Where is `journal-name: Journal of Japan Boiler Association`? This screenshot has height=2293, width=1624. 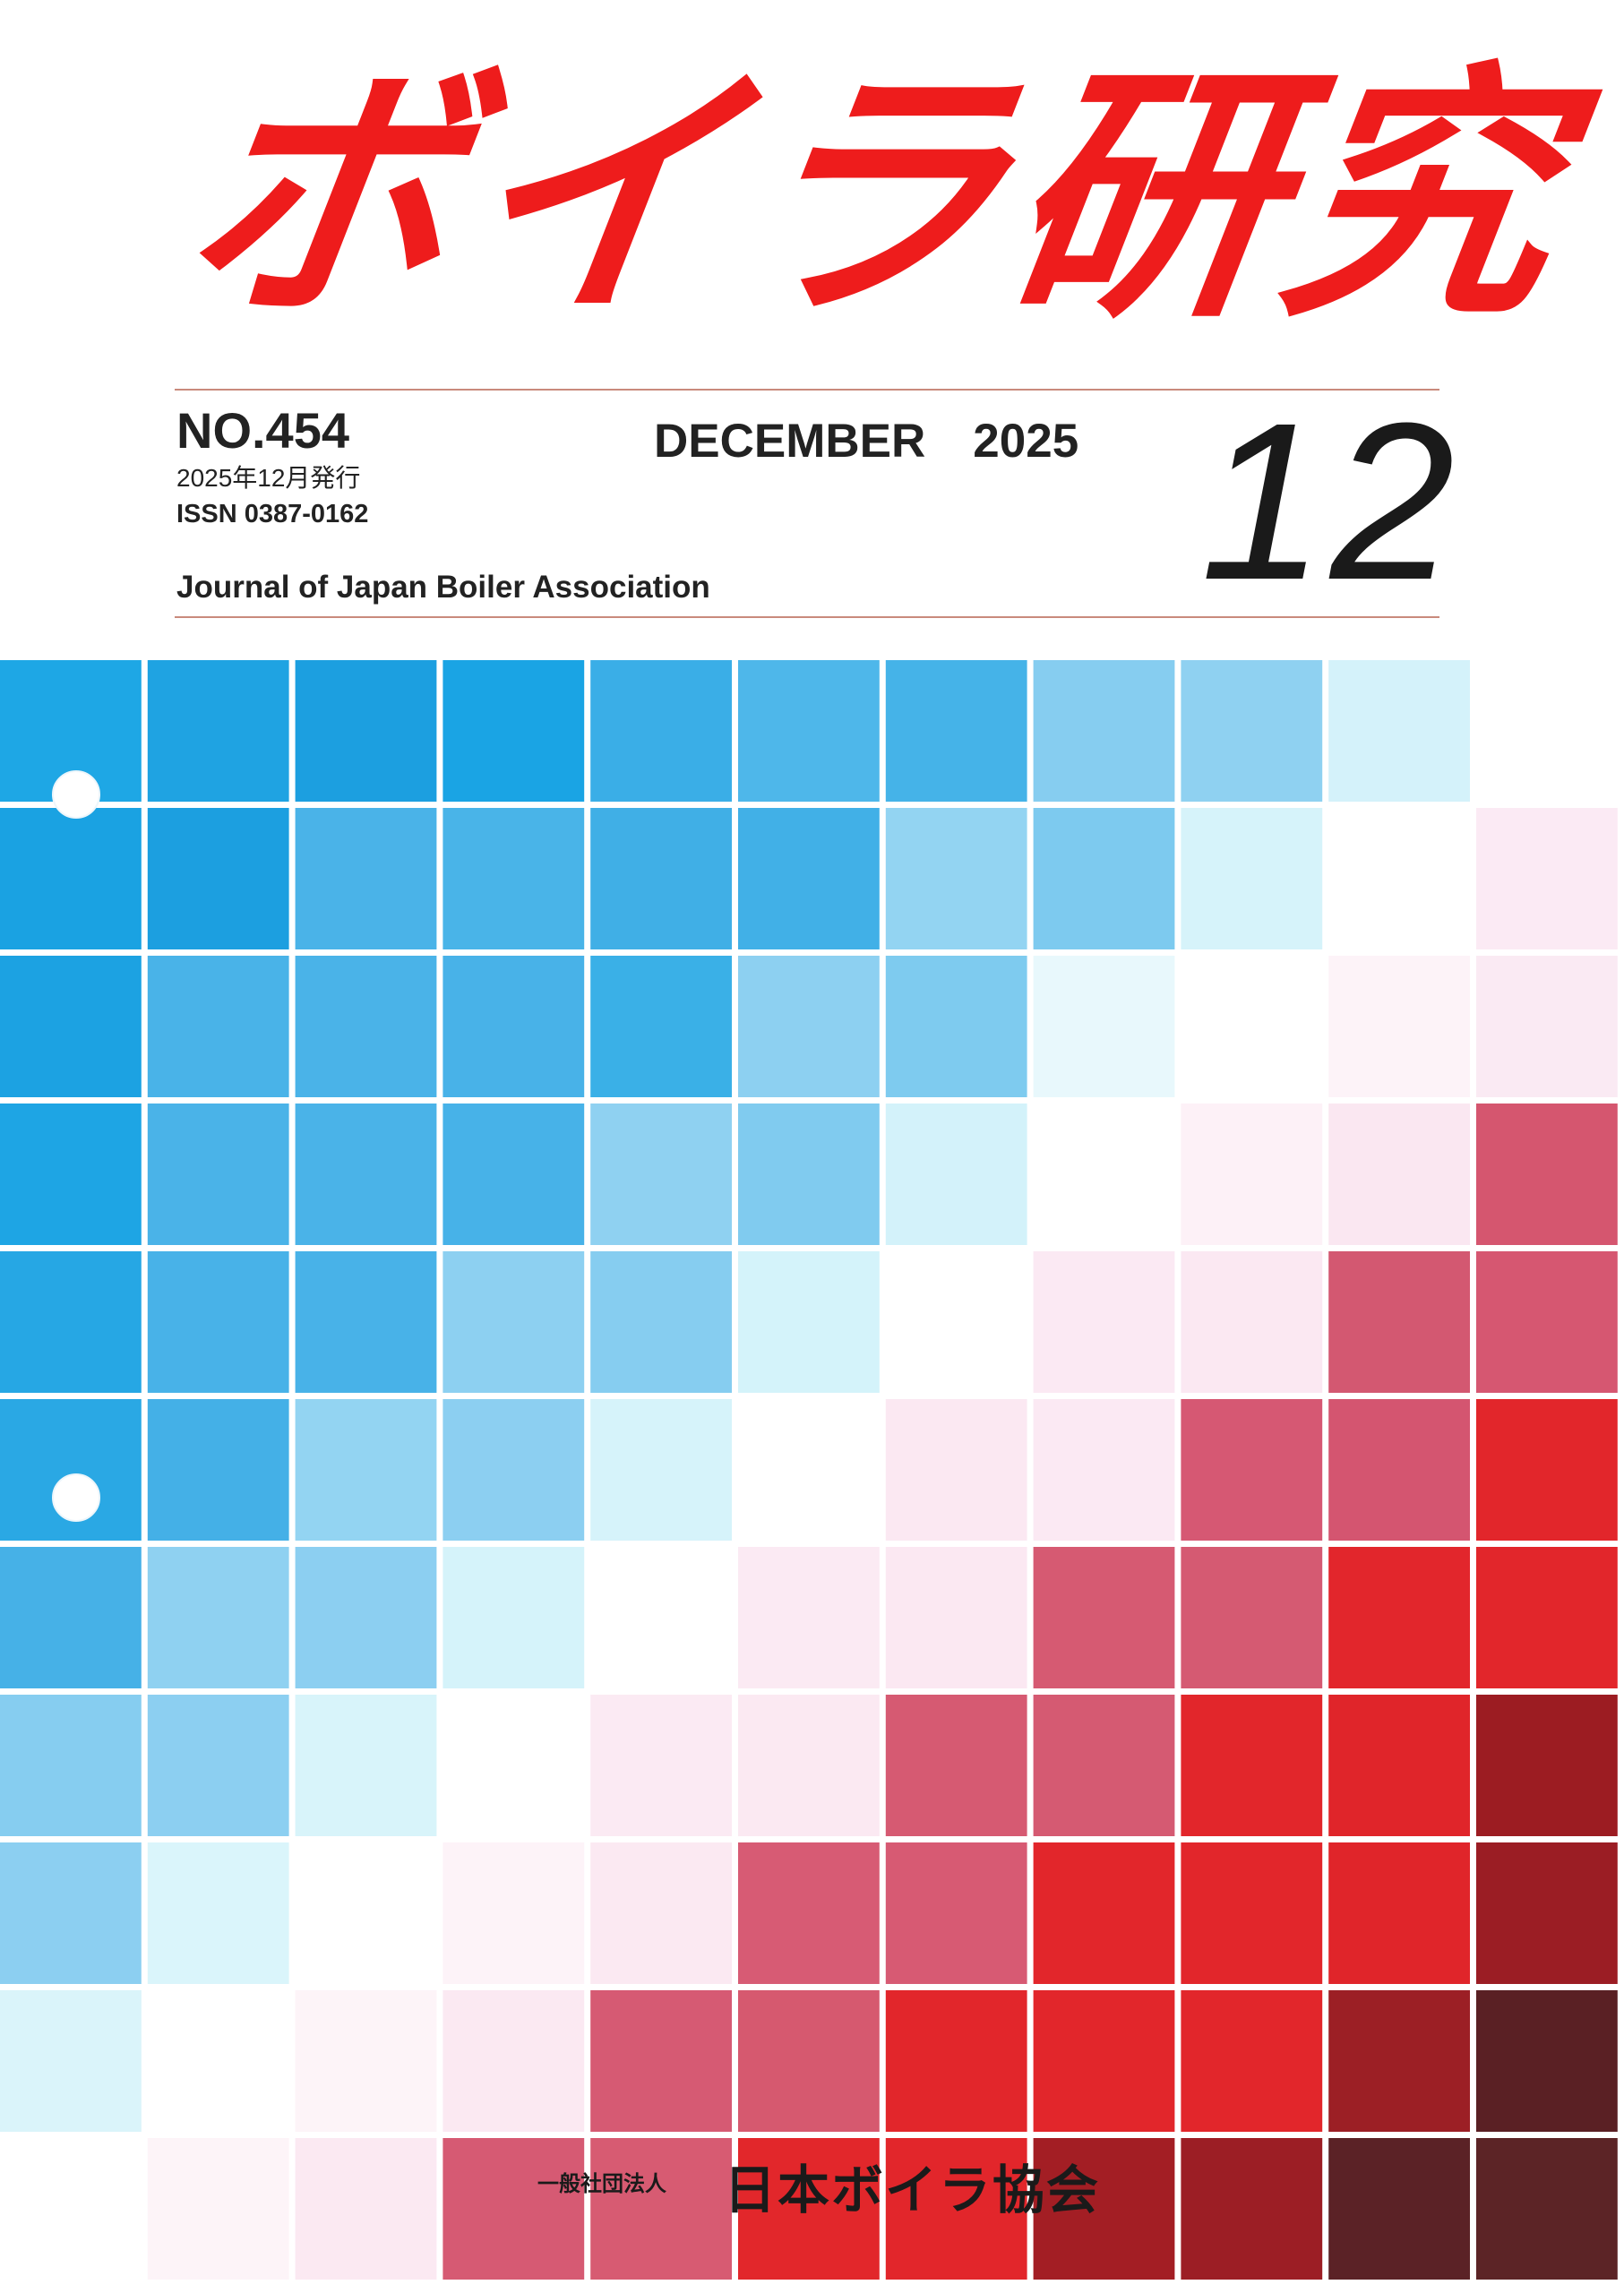
journal-name: Journal of Japan Boiler Association is located at coordinates (443, 587).